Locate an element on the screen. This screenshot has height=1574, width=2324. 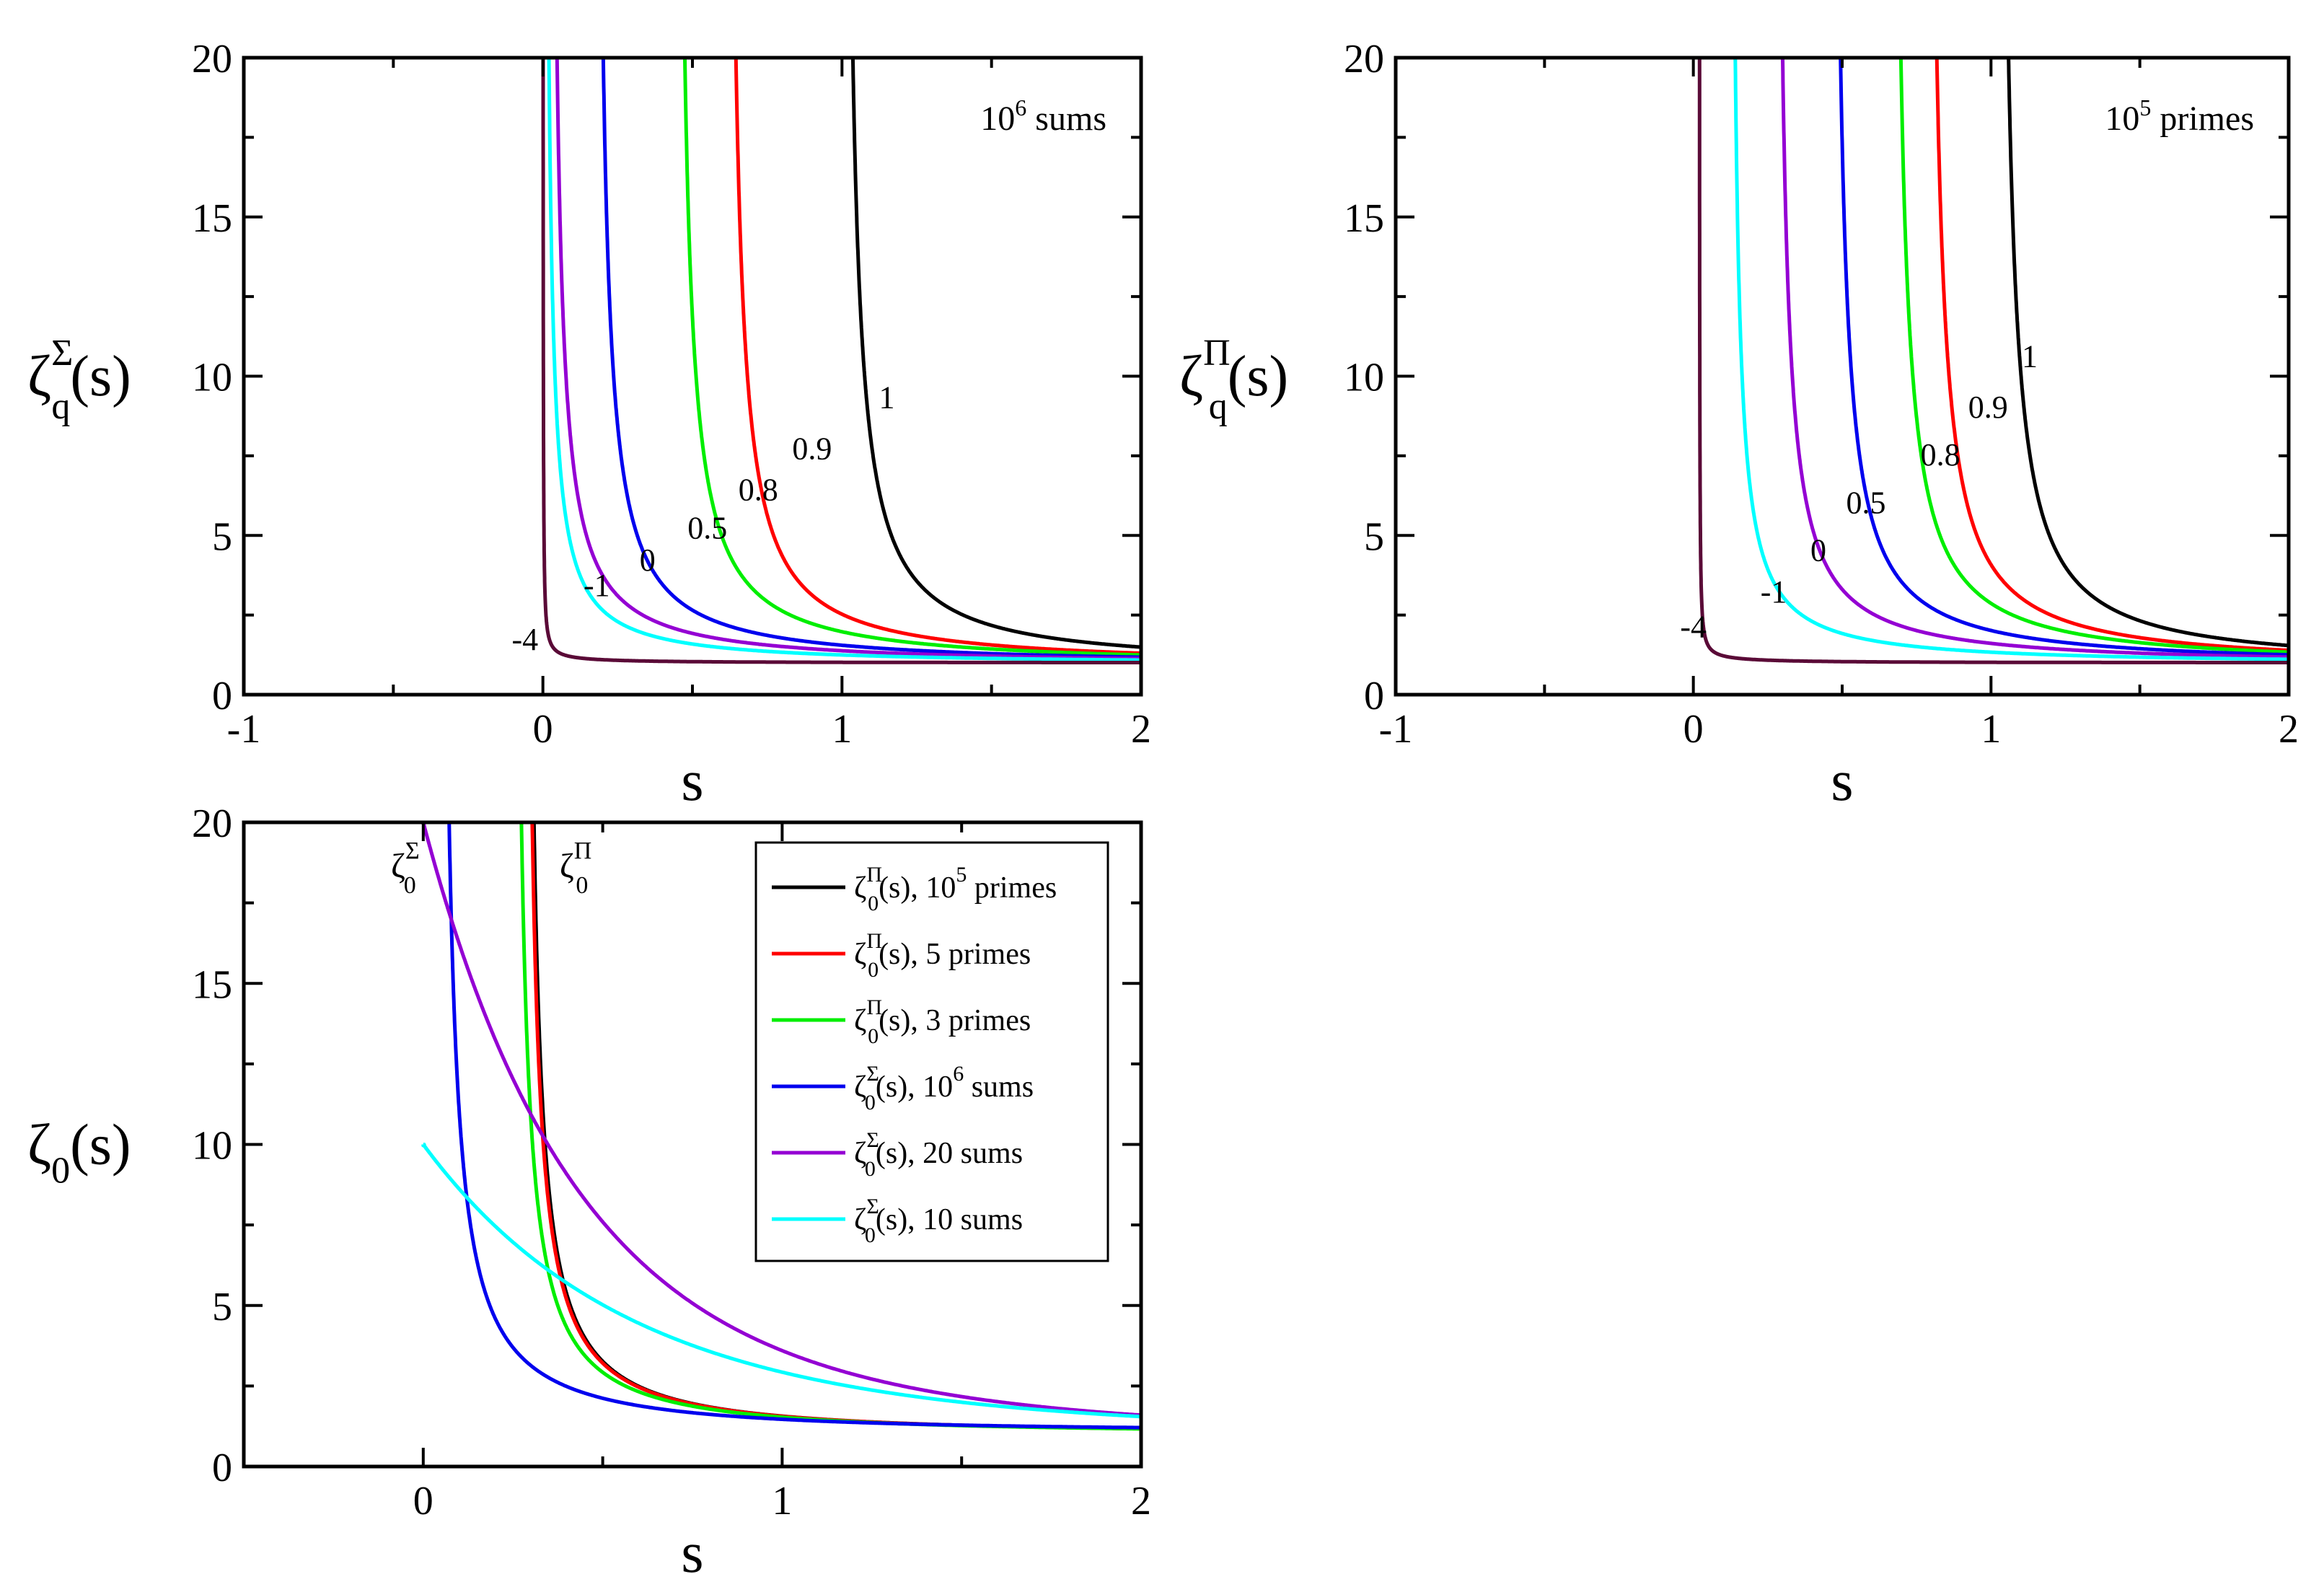
legend-entry: ζΠ 0(s), 3 primes is located at coordinates (942, 1021).